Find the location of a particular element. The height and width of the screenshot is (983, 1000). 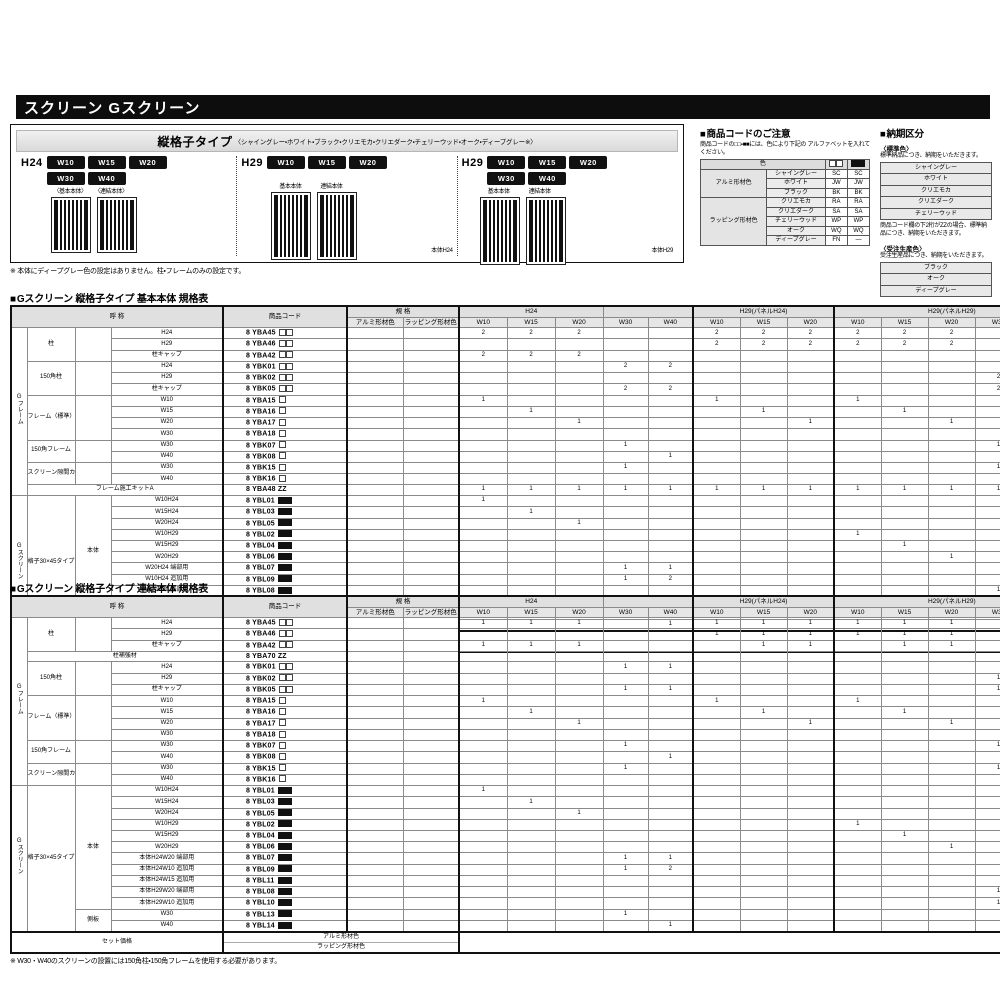

col-header-width: W10 is located at coordinates (857, 322).